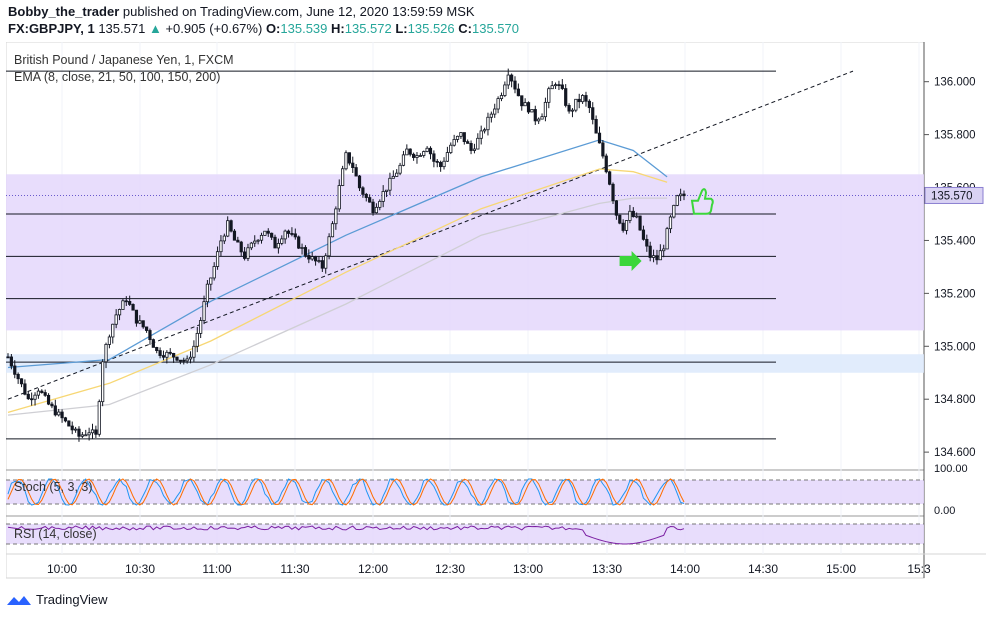 The image size is (988, 618). I want to click on time-tick-label: 15:00, so click(841, 569).